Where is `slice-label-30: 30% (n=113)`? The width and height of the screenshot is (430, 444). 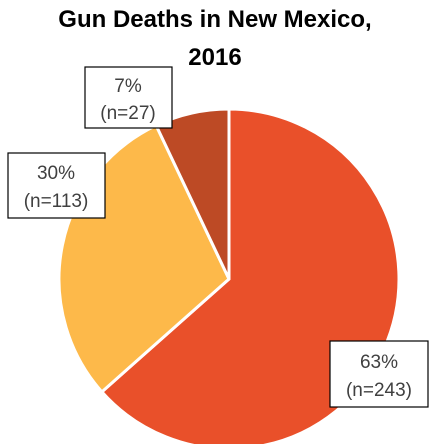 slice-label-30: 30% (n=113) is located at coordinates (56, 185).